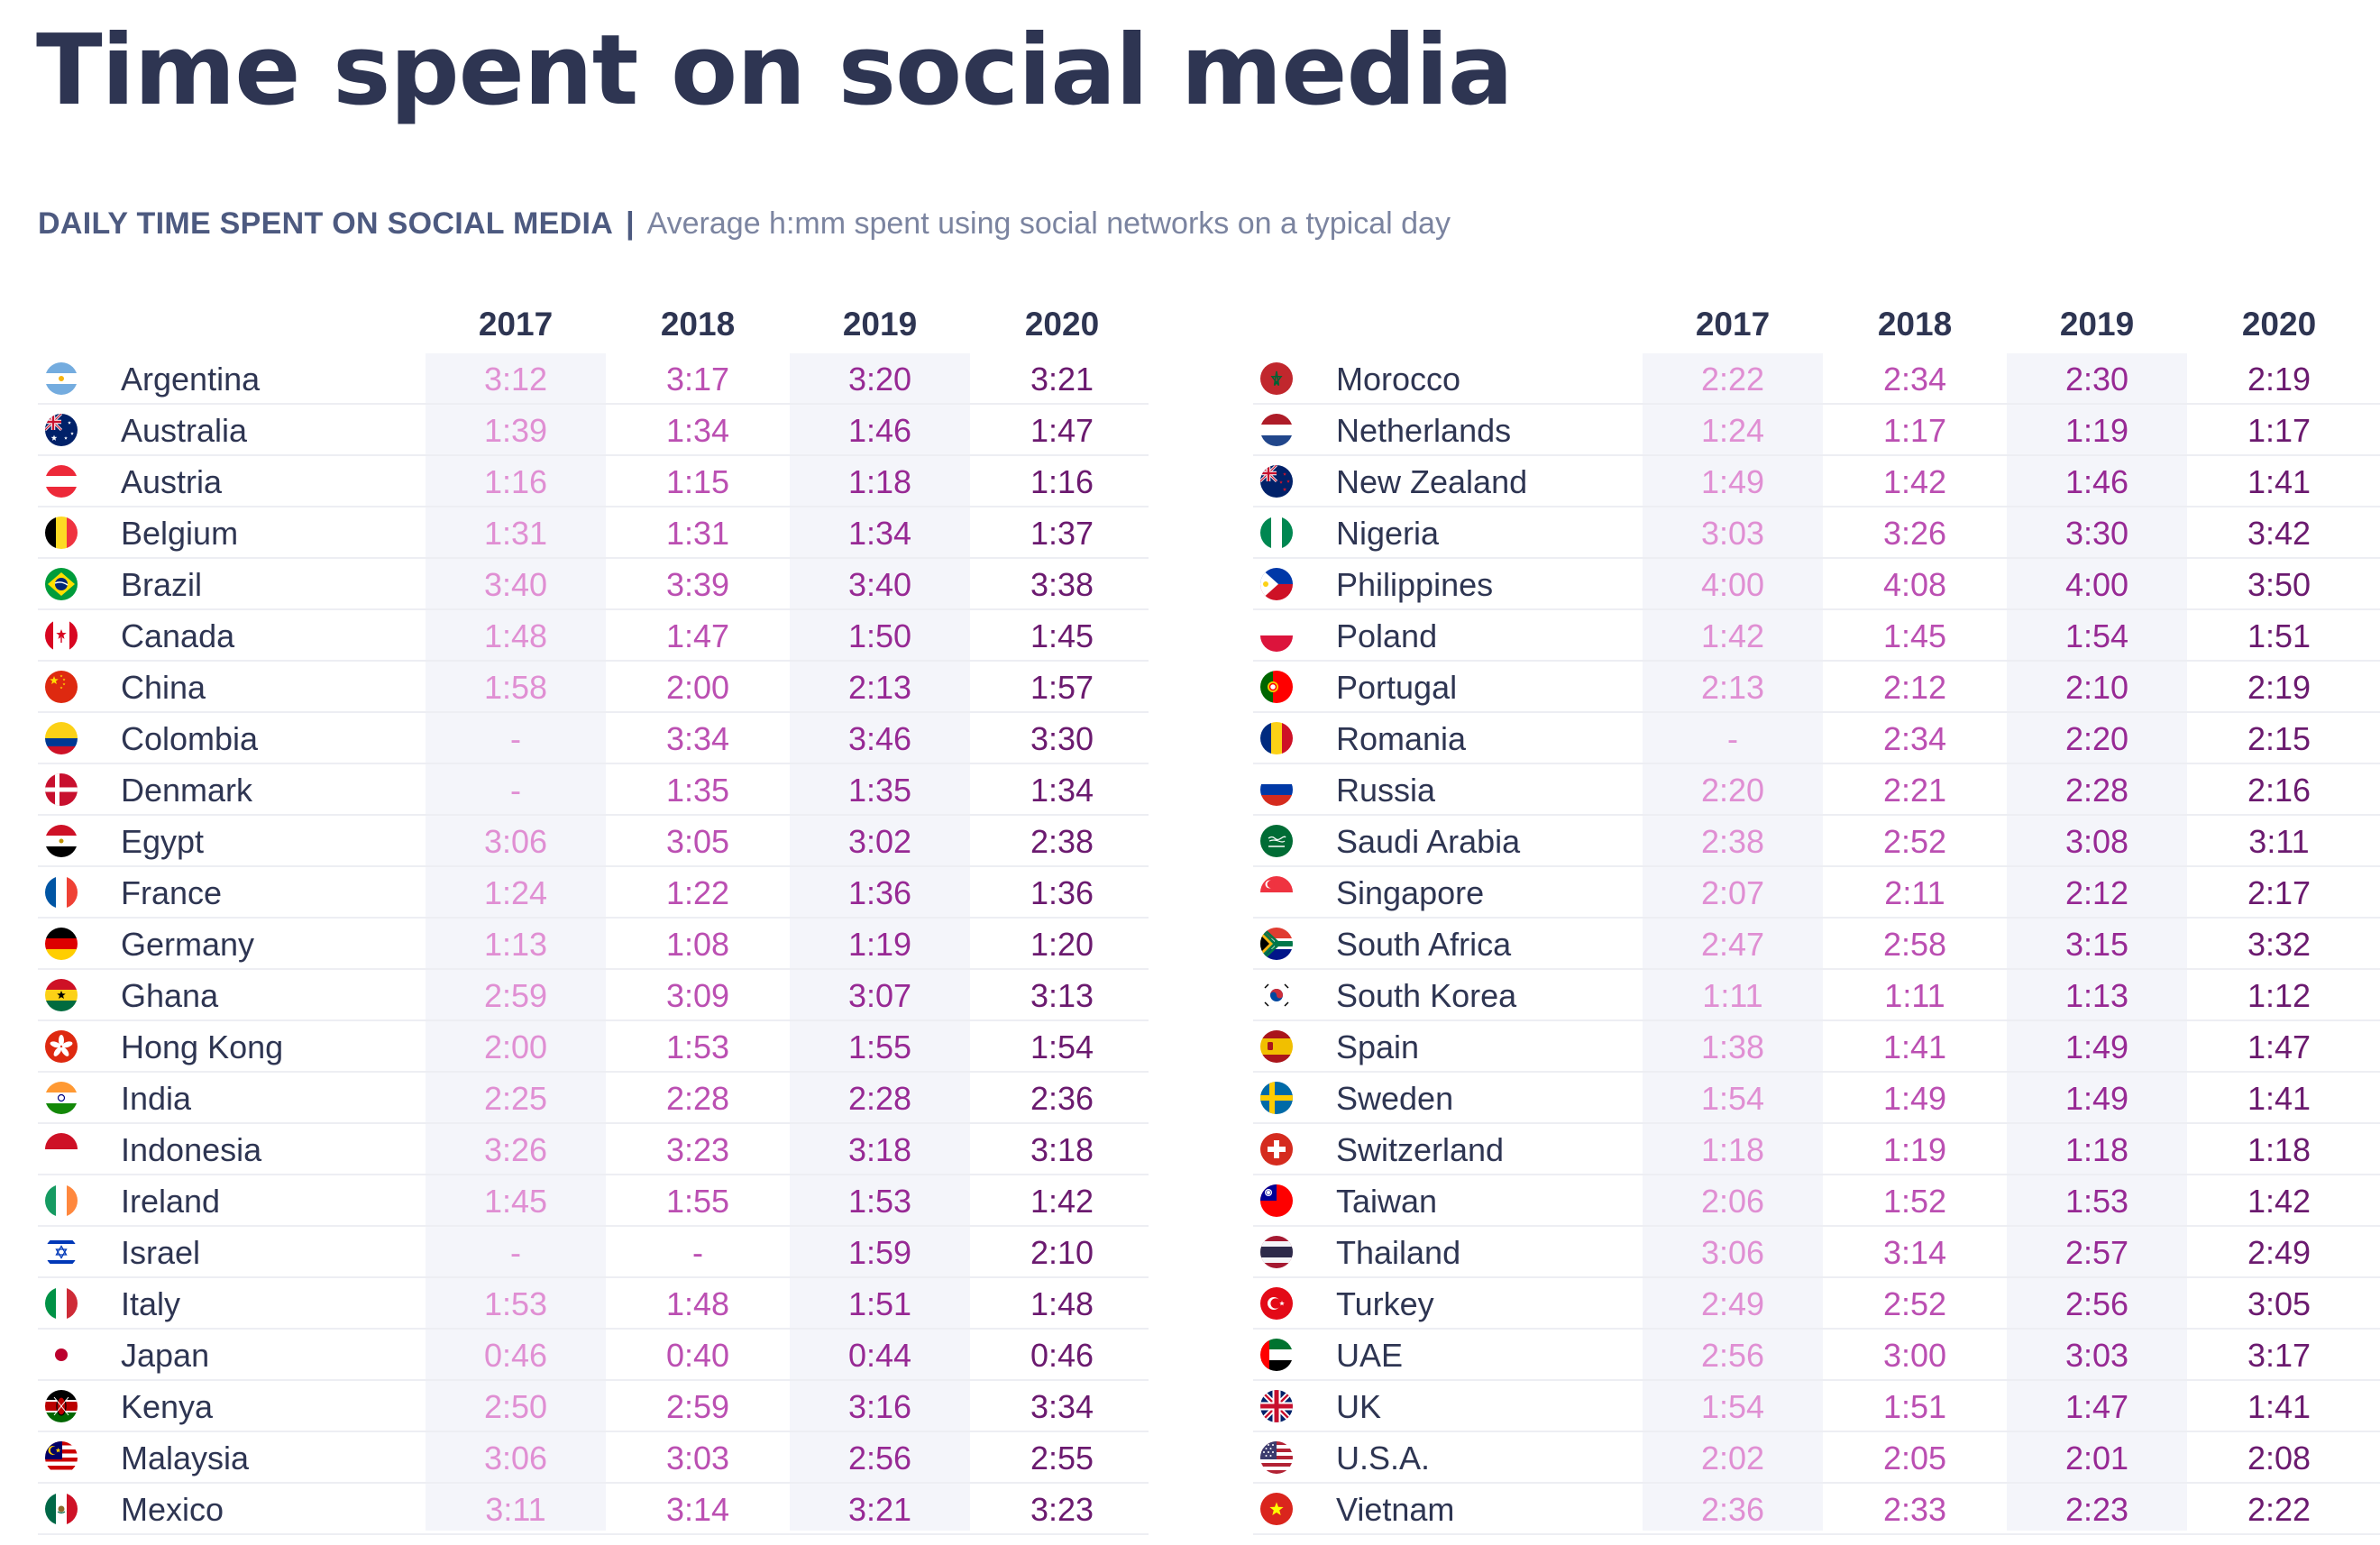  What do you see at coordinates (2279, 584) in the screenshot?
I see `value-2020: 3:50` at bounding box center [2279, 584].